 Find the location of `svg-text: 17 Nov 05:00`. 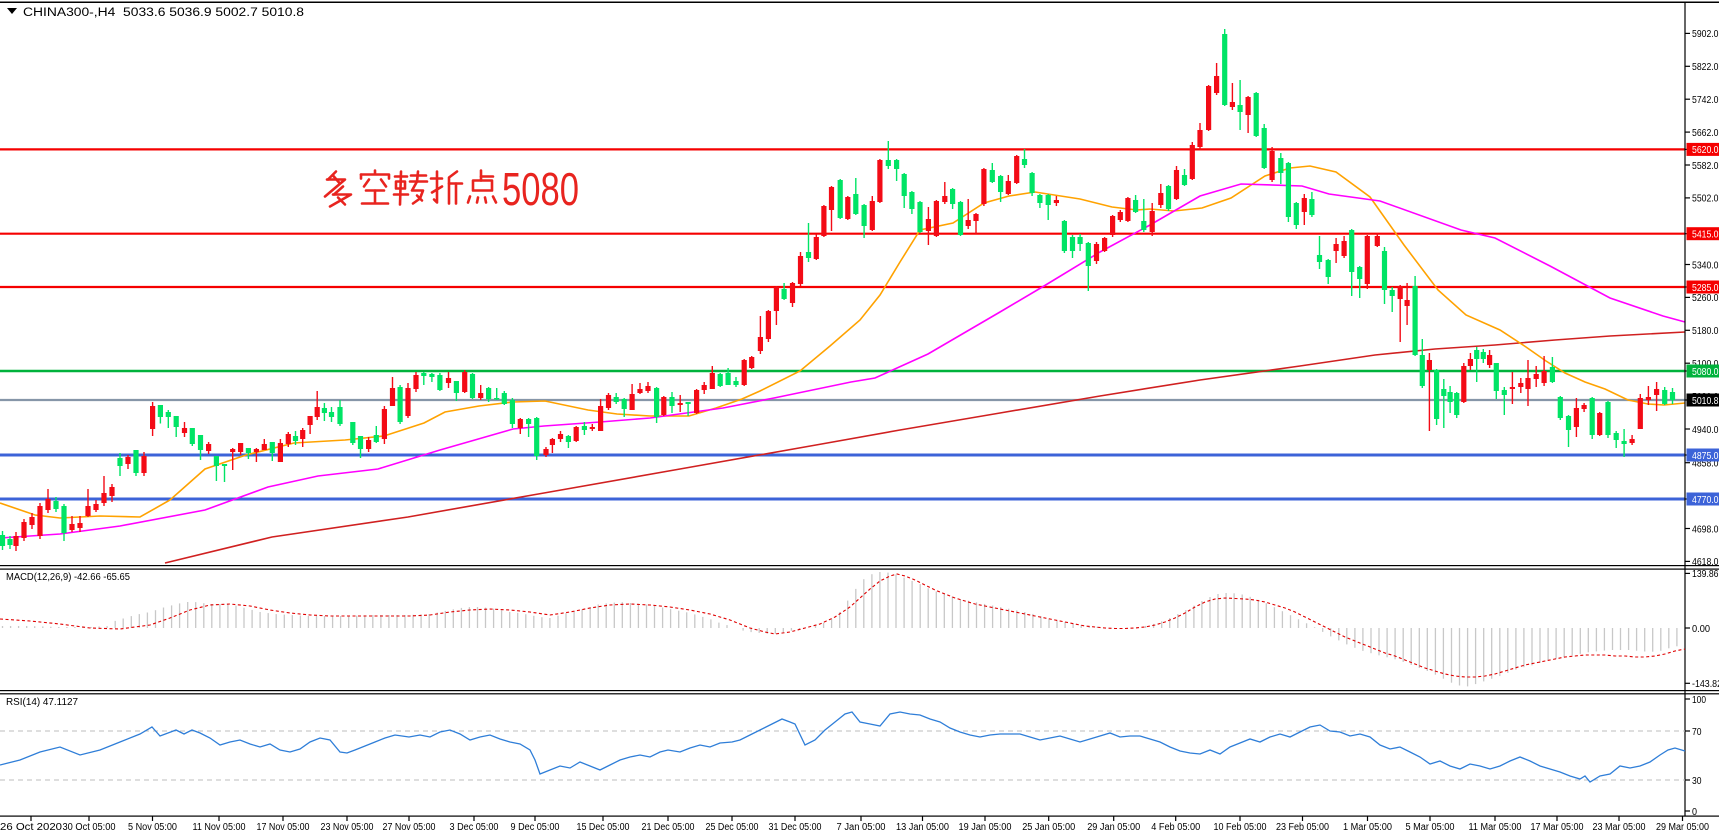

svg-text: 17 Nov 05:00 is located at coordinates (283, 827).